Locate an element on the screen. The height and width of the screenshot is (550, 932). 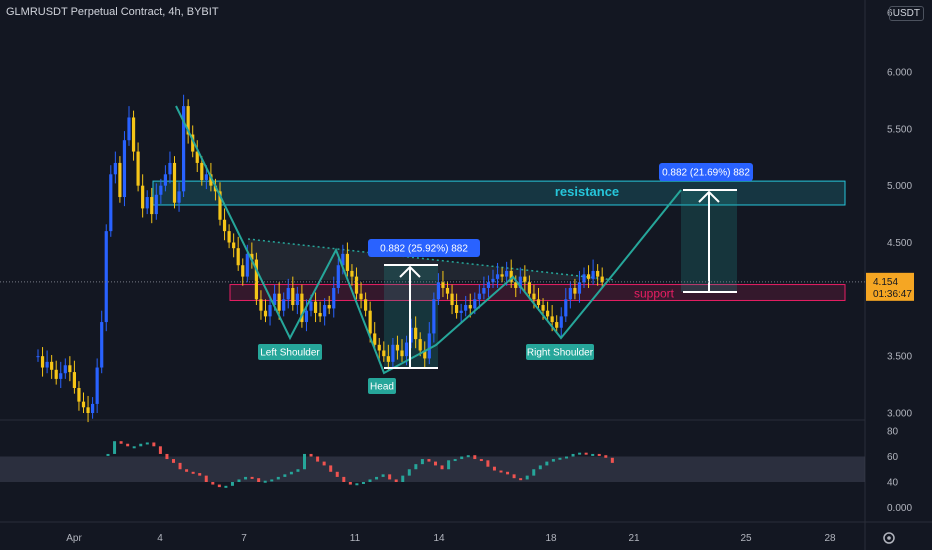
right-shoulder-label: Right Shoulder is located at coordinates (560, 353).